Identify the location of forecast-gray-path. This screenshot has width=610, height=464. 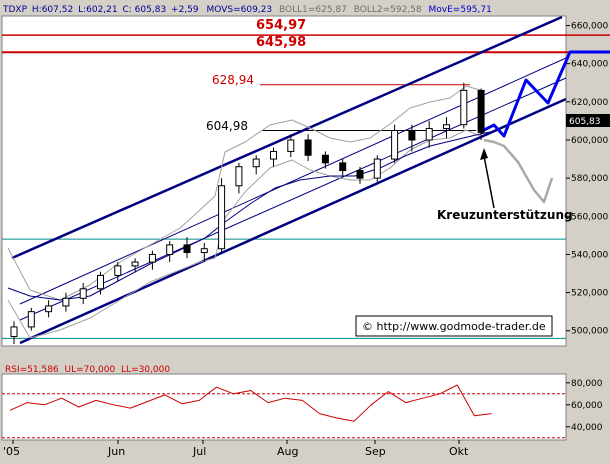
(518, 171).